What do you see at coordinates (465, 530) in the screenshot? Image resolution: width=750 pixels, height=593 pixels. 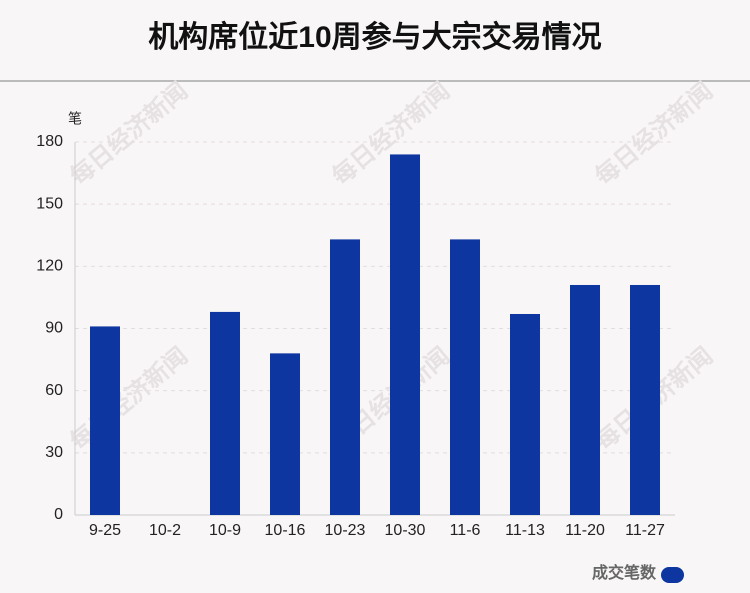 I see `x-tick-label: 11-6` at bounding box center [465, 530].